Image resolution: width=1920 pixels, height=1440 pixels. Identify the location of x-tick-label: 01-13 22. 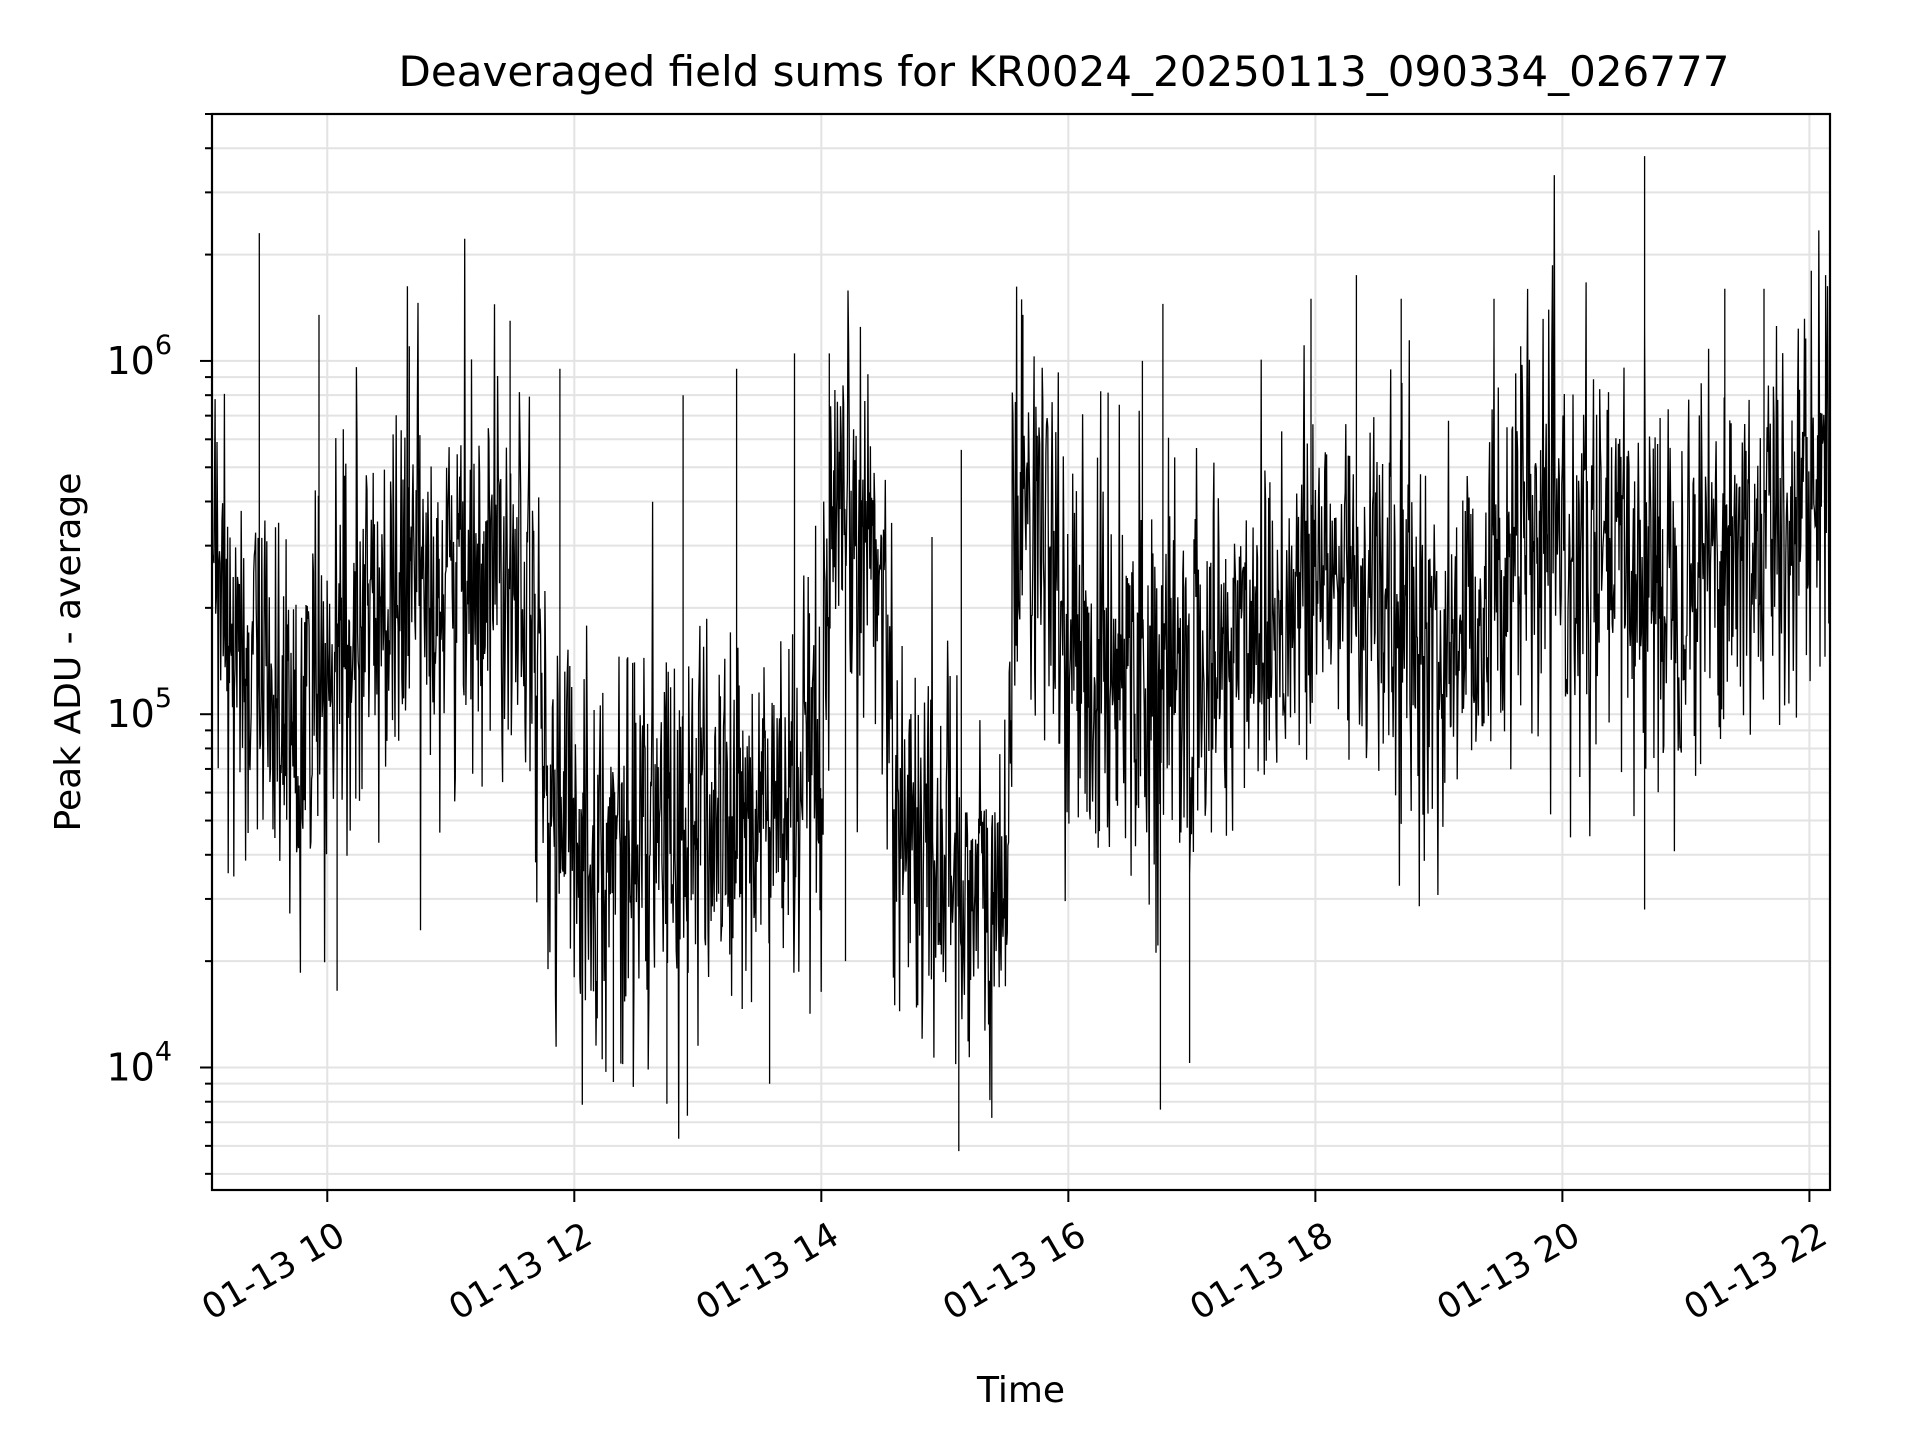
(1756, 1271).